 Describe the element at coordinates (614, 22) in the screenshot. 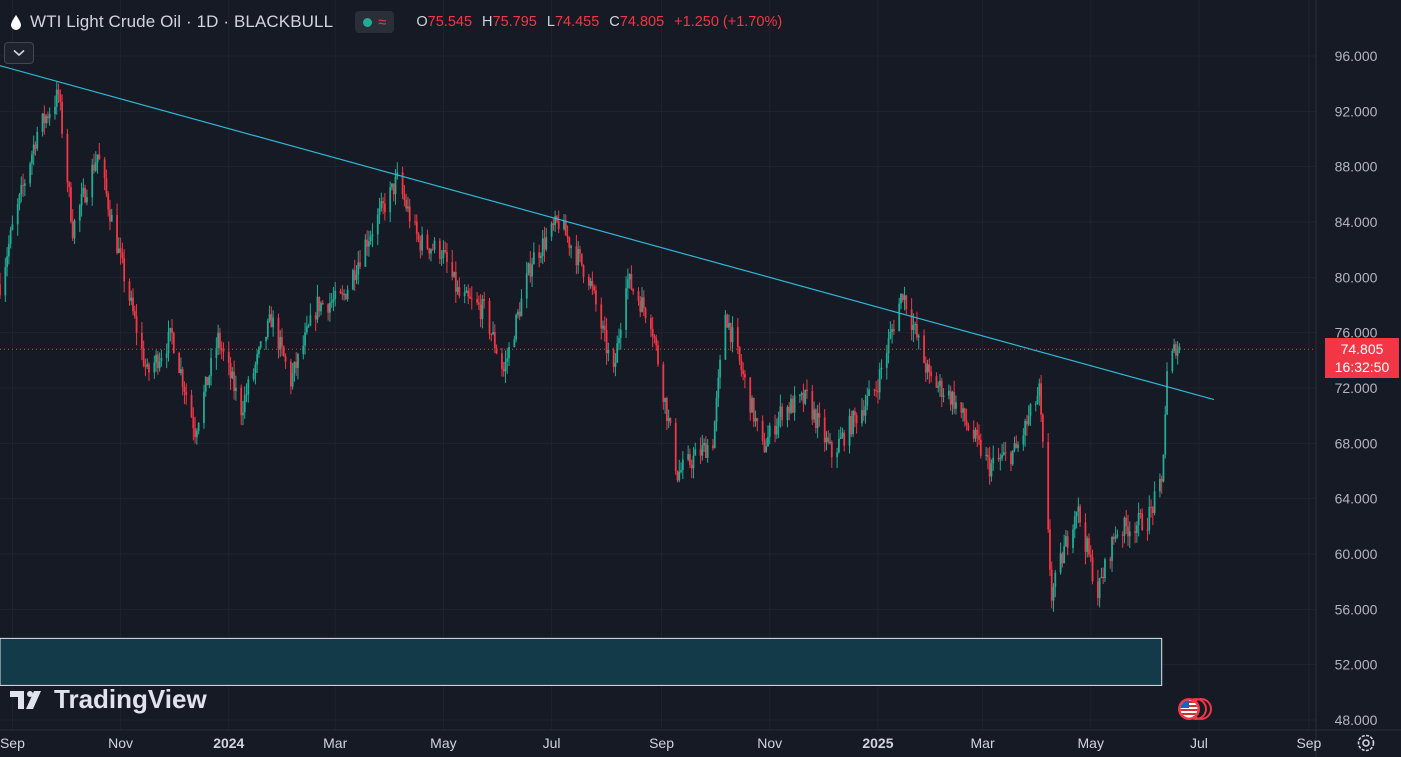

I see `close-label: C` at that location.